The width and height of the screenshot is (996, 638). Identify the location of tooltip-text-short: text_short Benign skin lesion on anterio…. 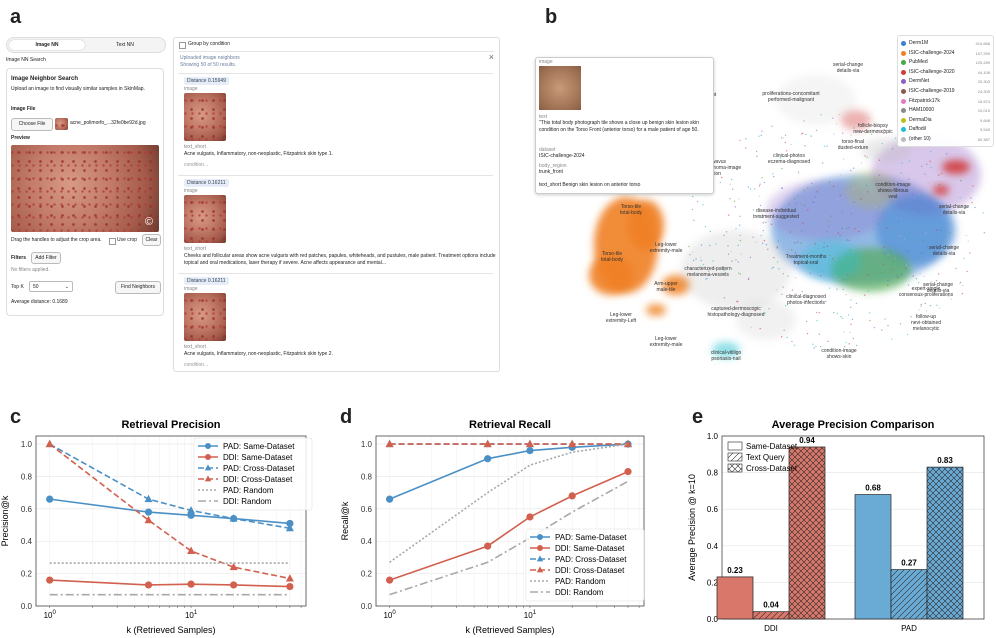
(590, 185).